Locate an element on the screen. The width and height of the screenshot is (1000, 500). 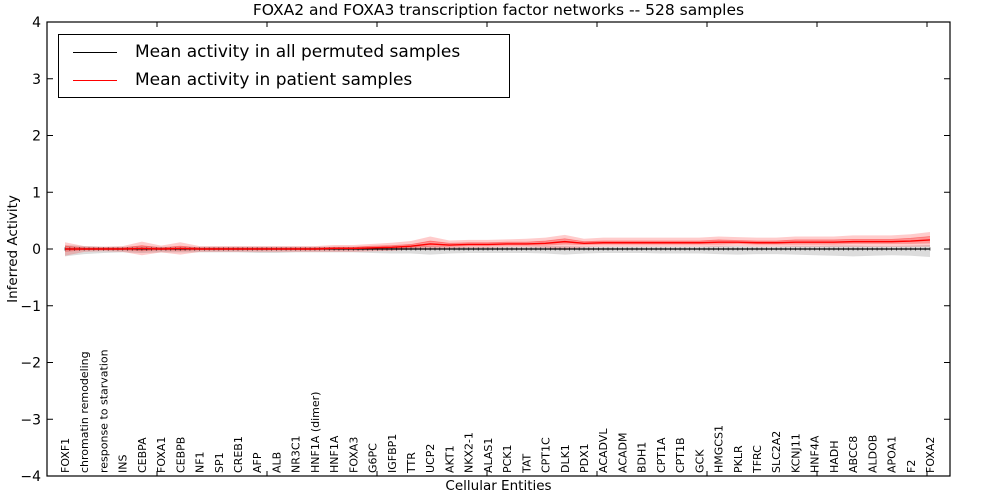
x-tick-label: PDX1 is located at coordinates (584, 458).